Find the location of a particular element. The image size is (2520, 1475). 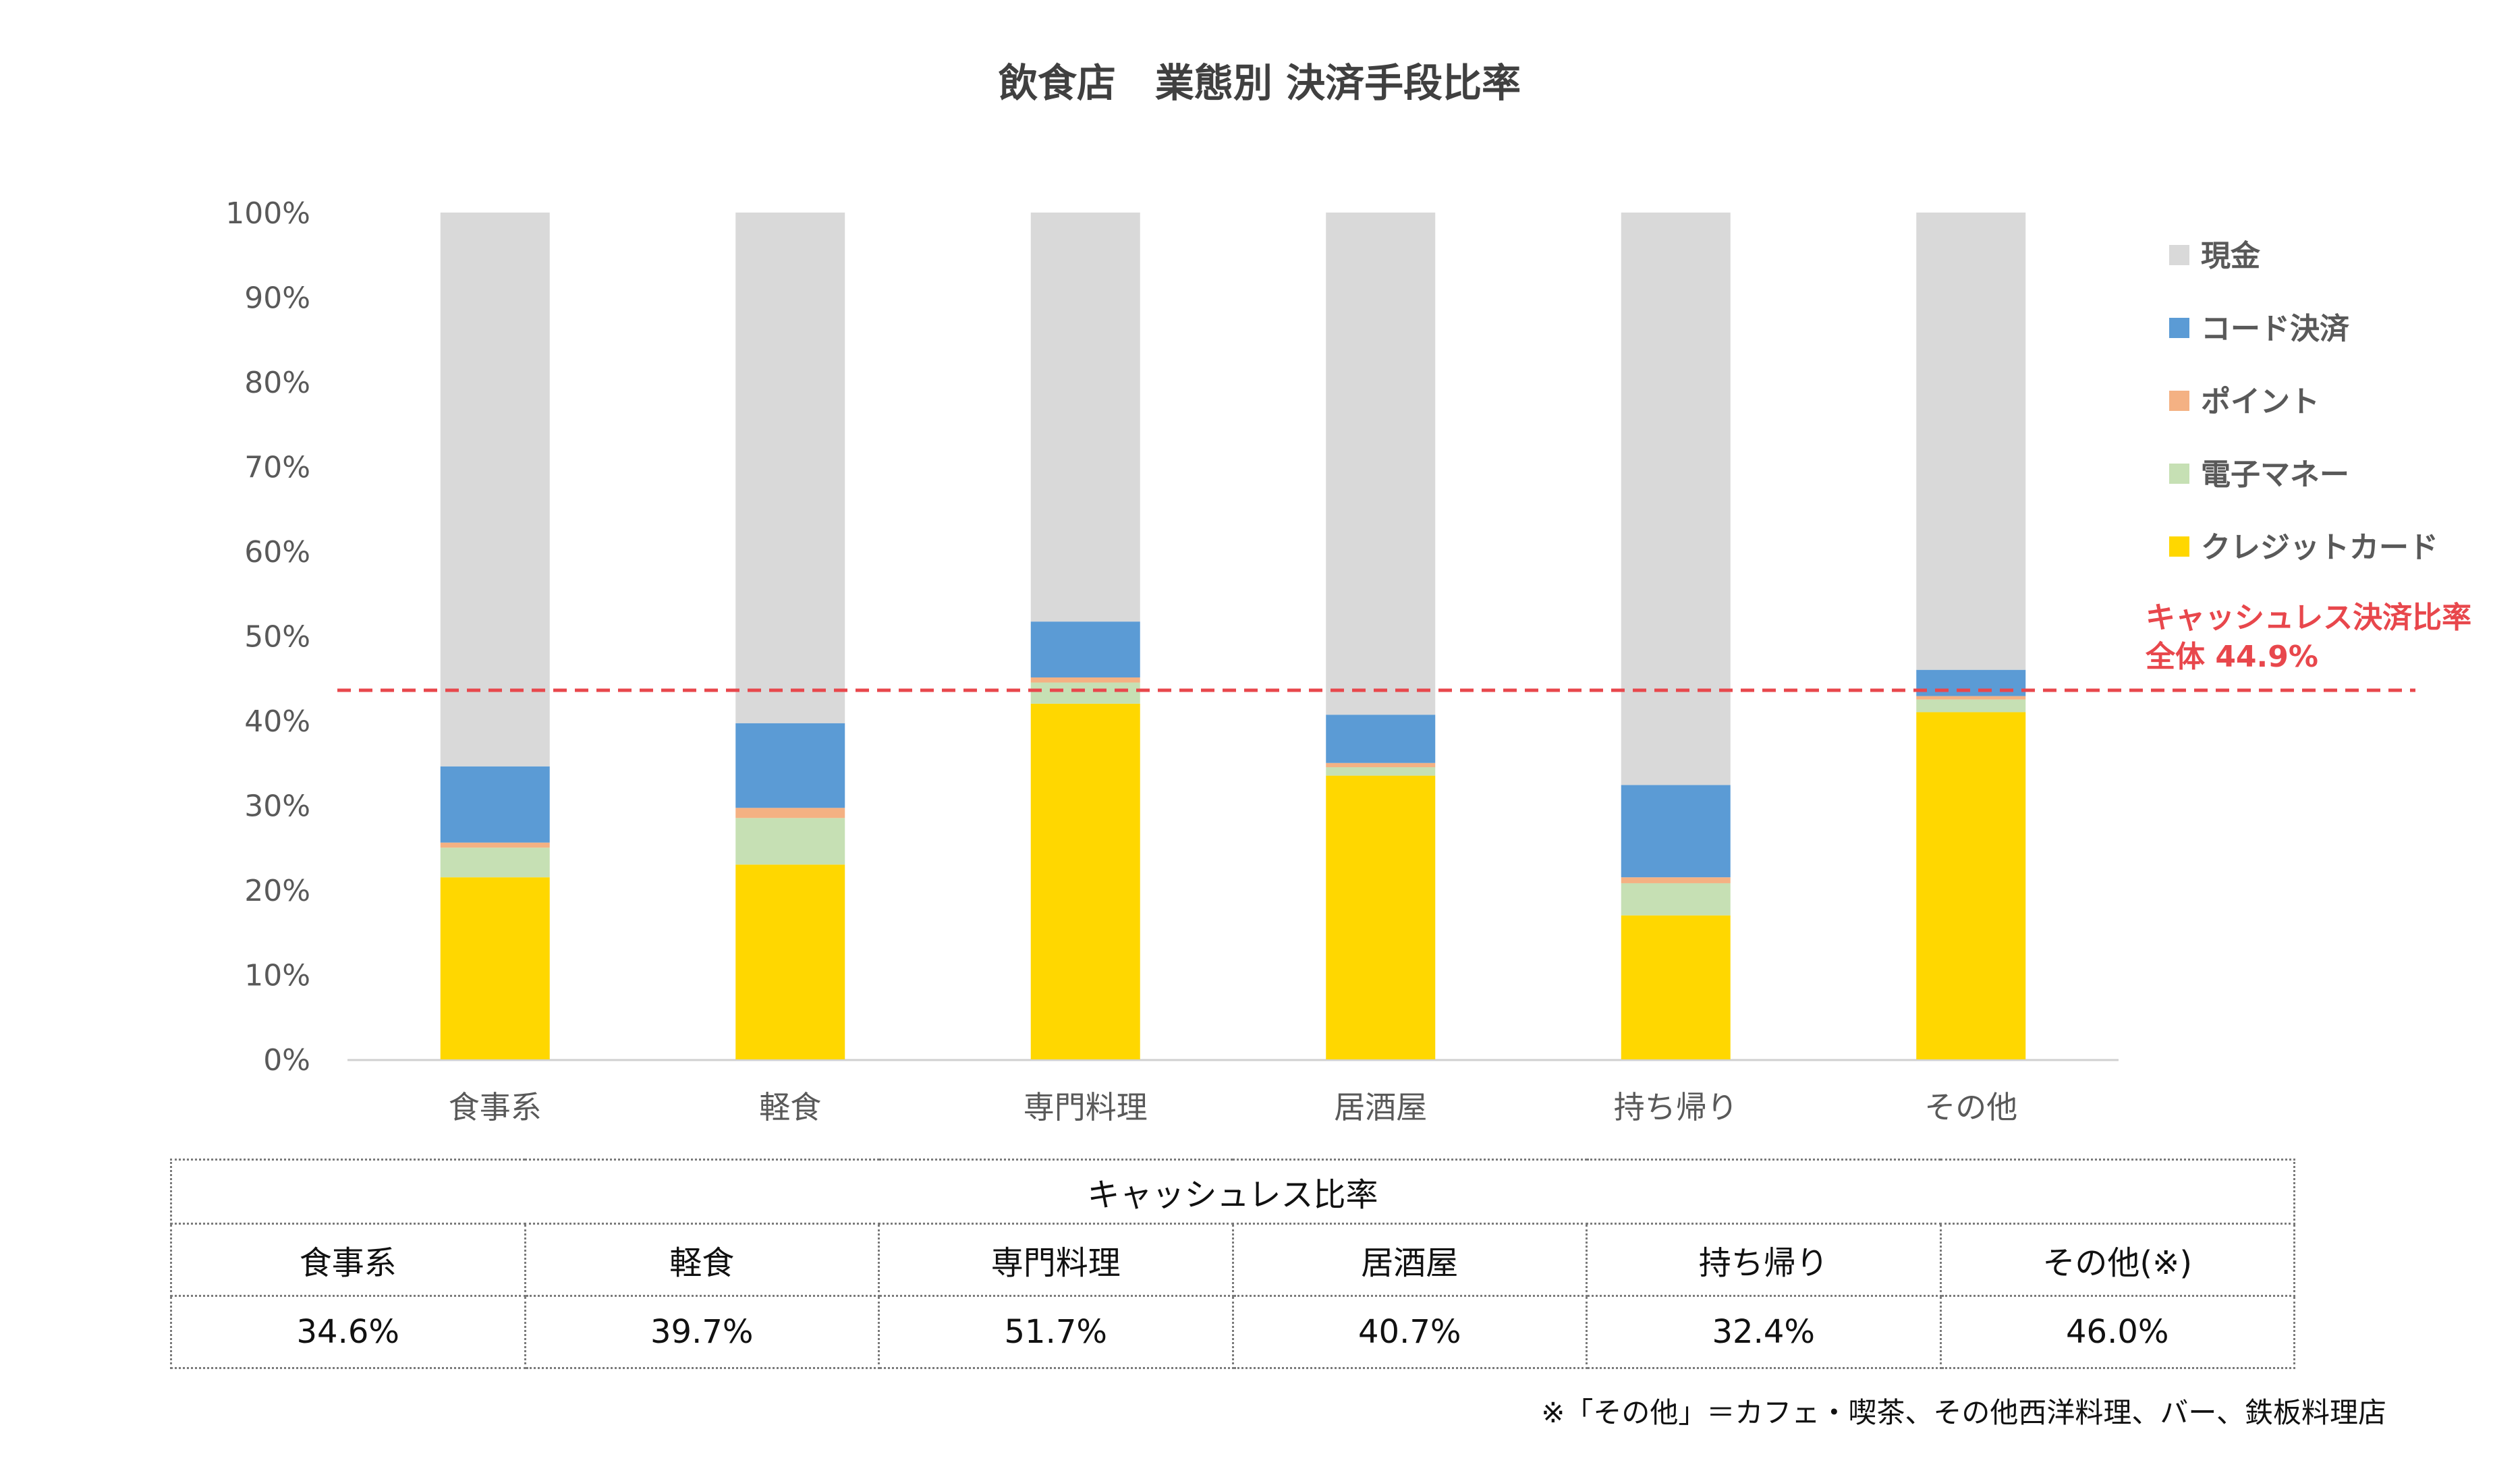

y-tick-label: 10% is located at coordinates (277, 976).